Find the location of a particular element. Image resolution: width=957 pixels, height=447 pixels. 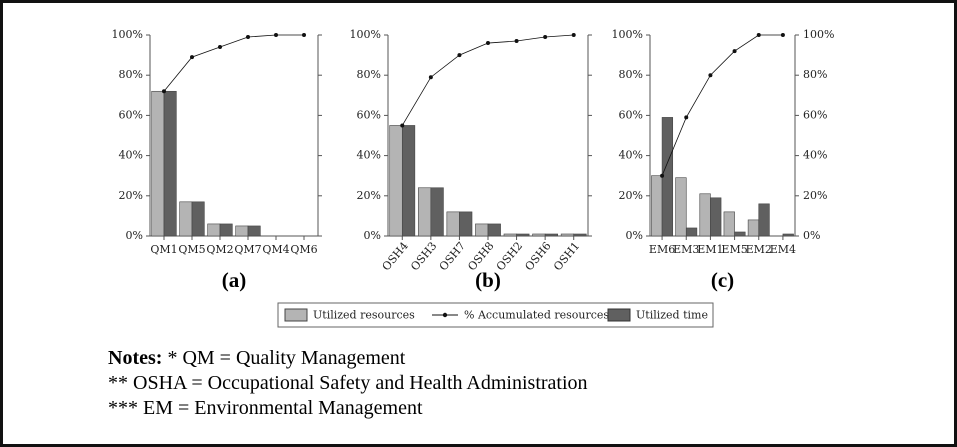

subtitle: (b) is located at coordinates (488, 280).